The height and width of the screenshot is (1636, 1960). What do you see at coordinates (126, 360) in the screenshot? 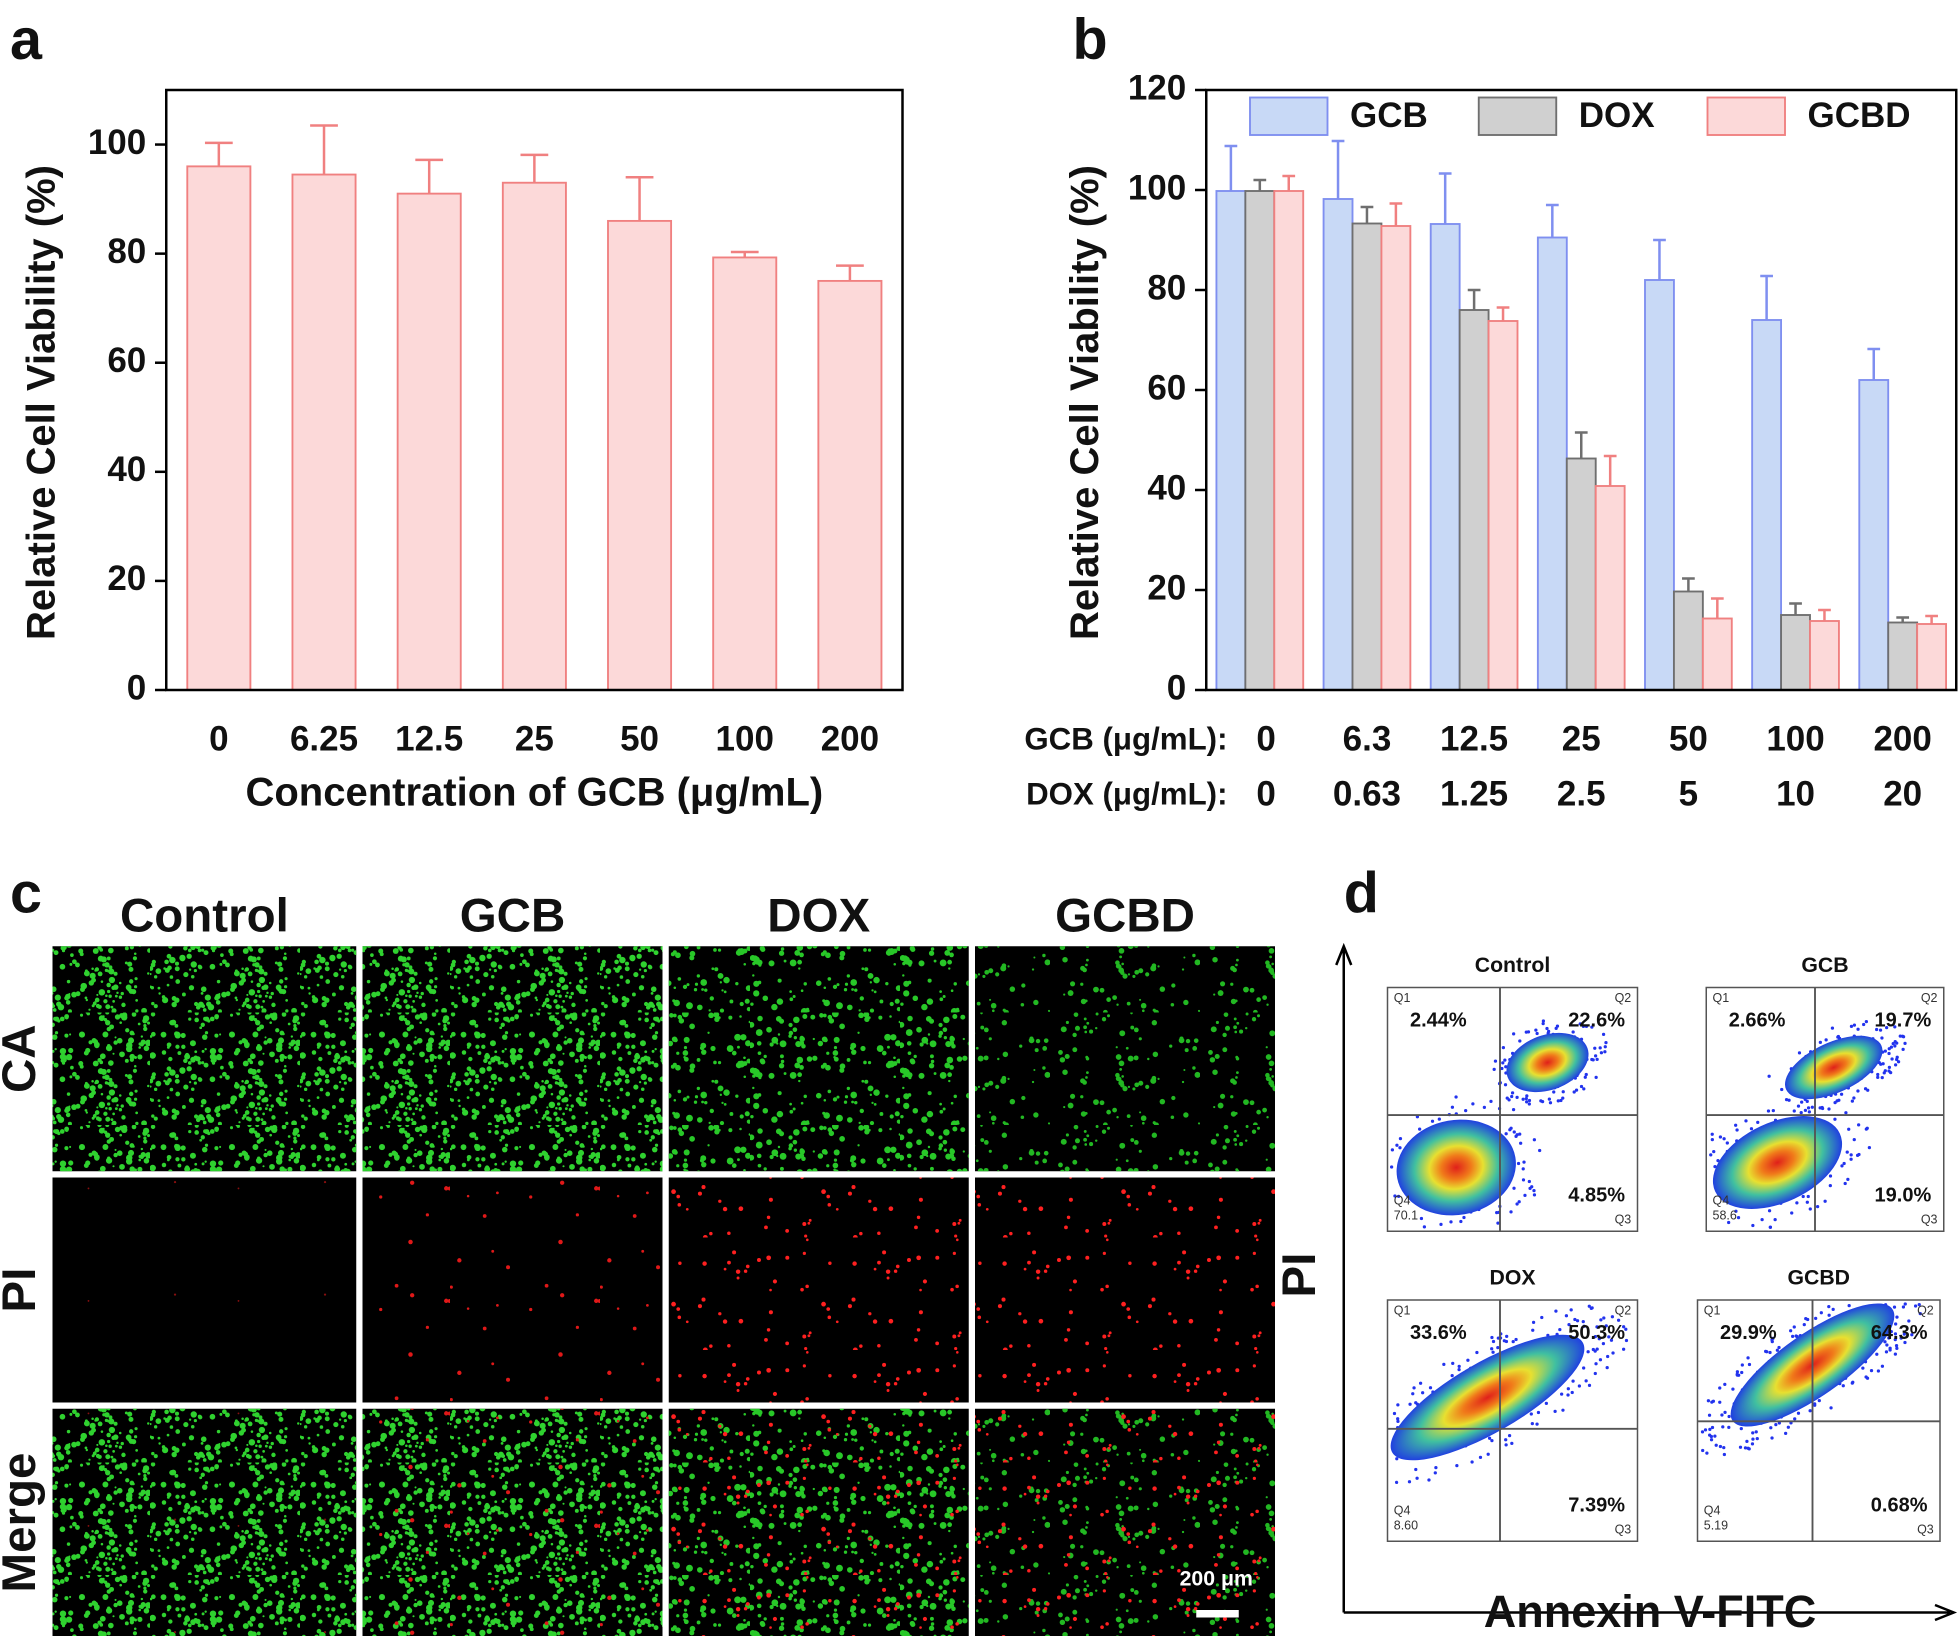
I see `y-tick-label: 60` at bounding box center [126, 360].